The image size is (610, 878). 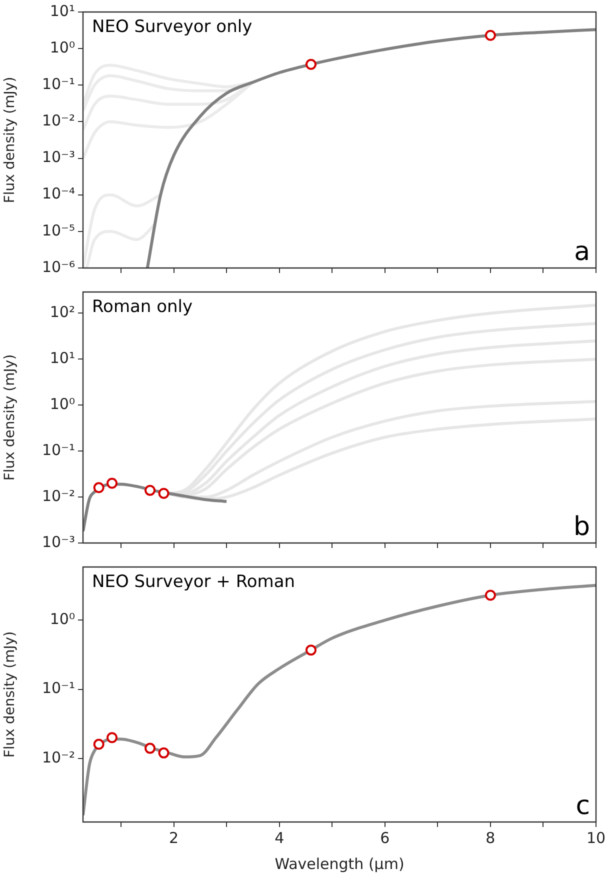 What do you see at coordinates (194, 582) in the screenshot?
I see `chart-title: NEO Surveyor + Roman` at bounding box center [194, 582].